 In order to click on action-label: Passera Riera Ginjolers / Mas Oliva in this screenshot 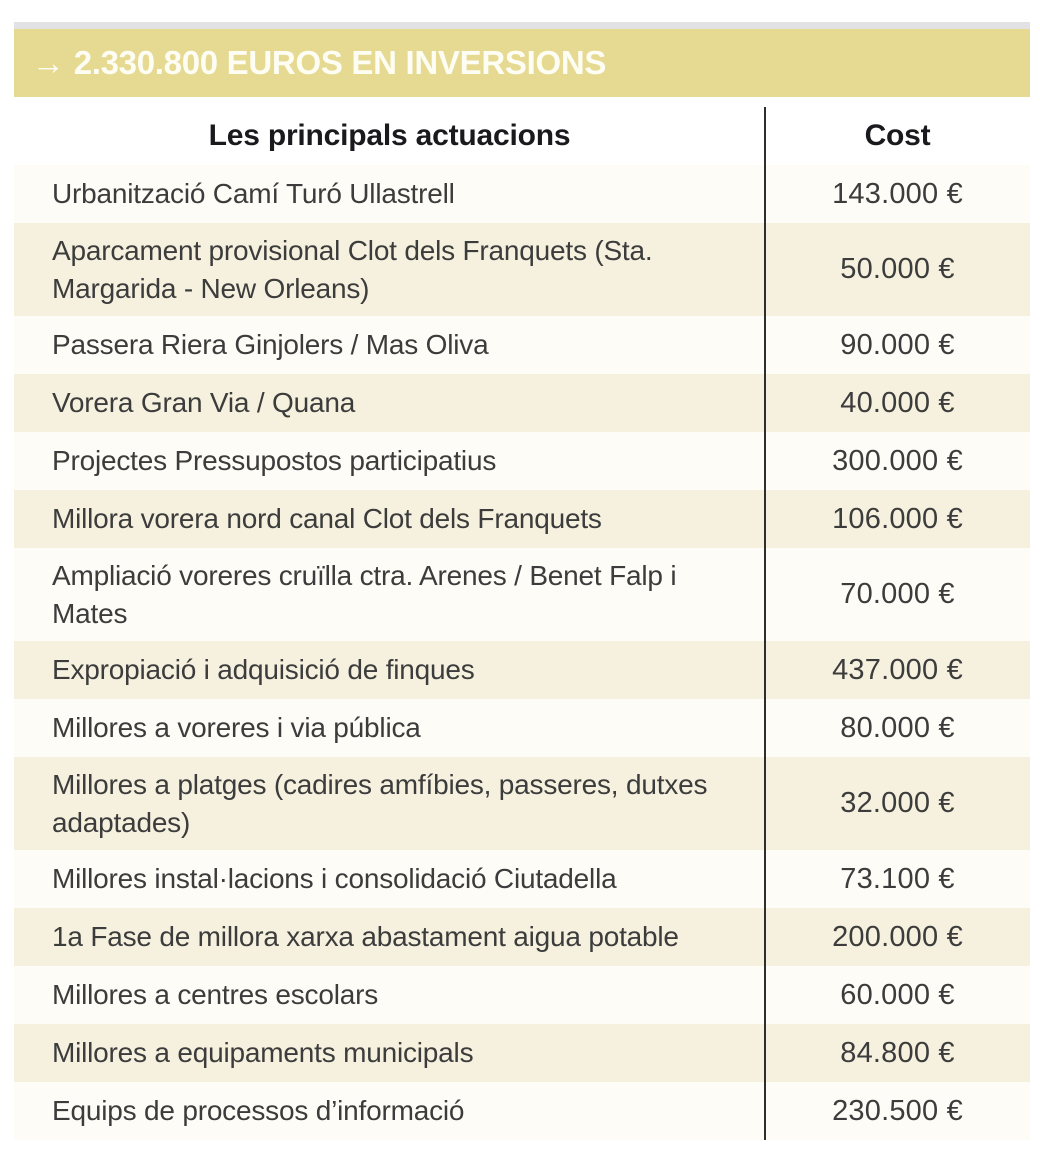, I will do `click(270, 345)`.